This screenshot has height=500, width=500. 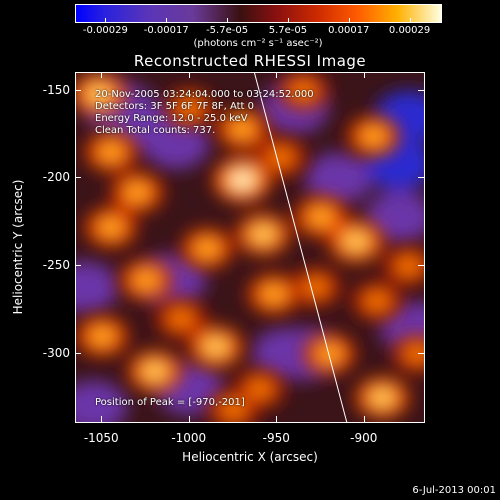 I want to click on colorbar-tick-label: 0.00017, so click(x=349, y=30).